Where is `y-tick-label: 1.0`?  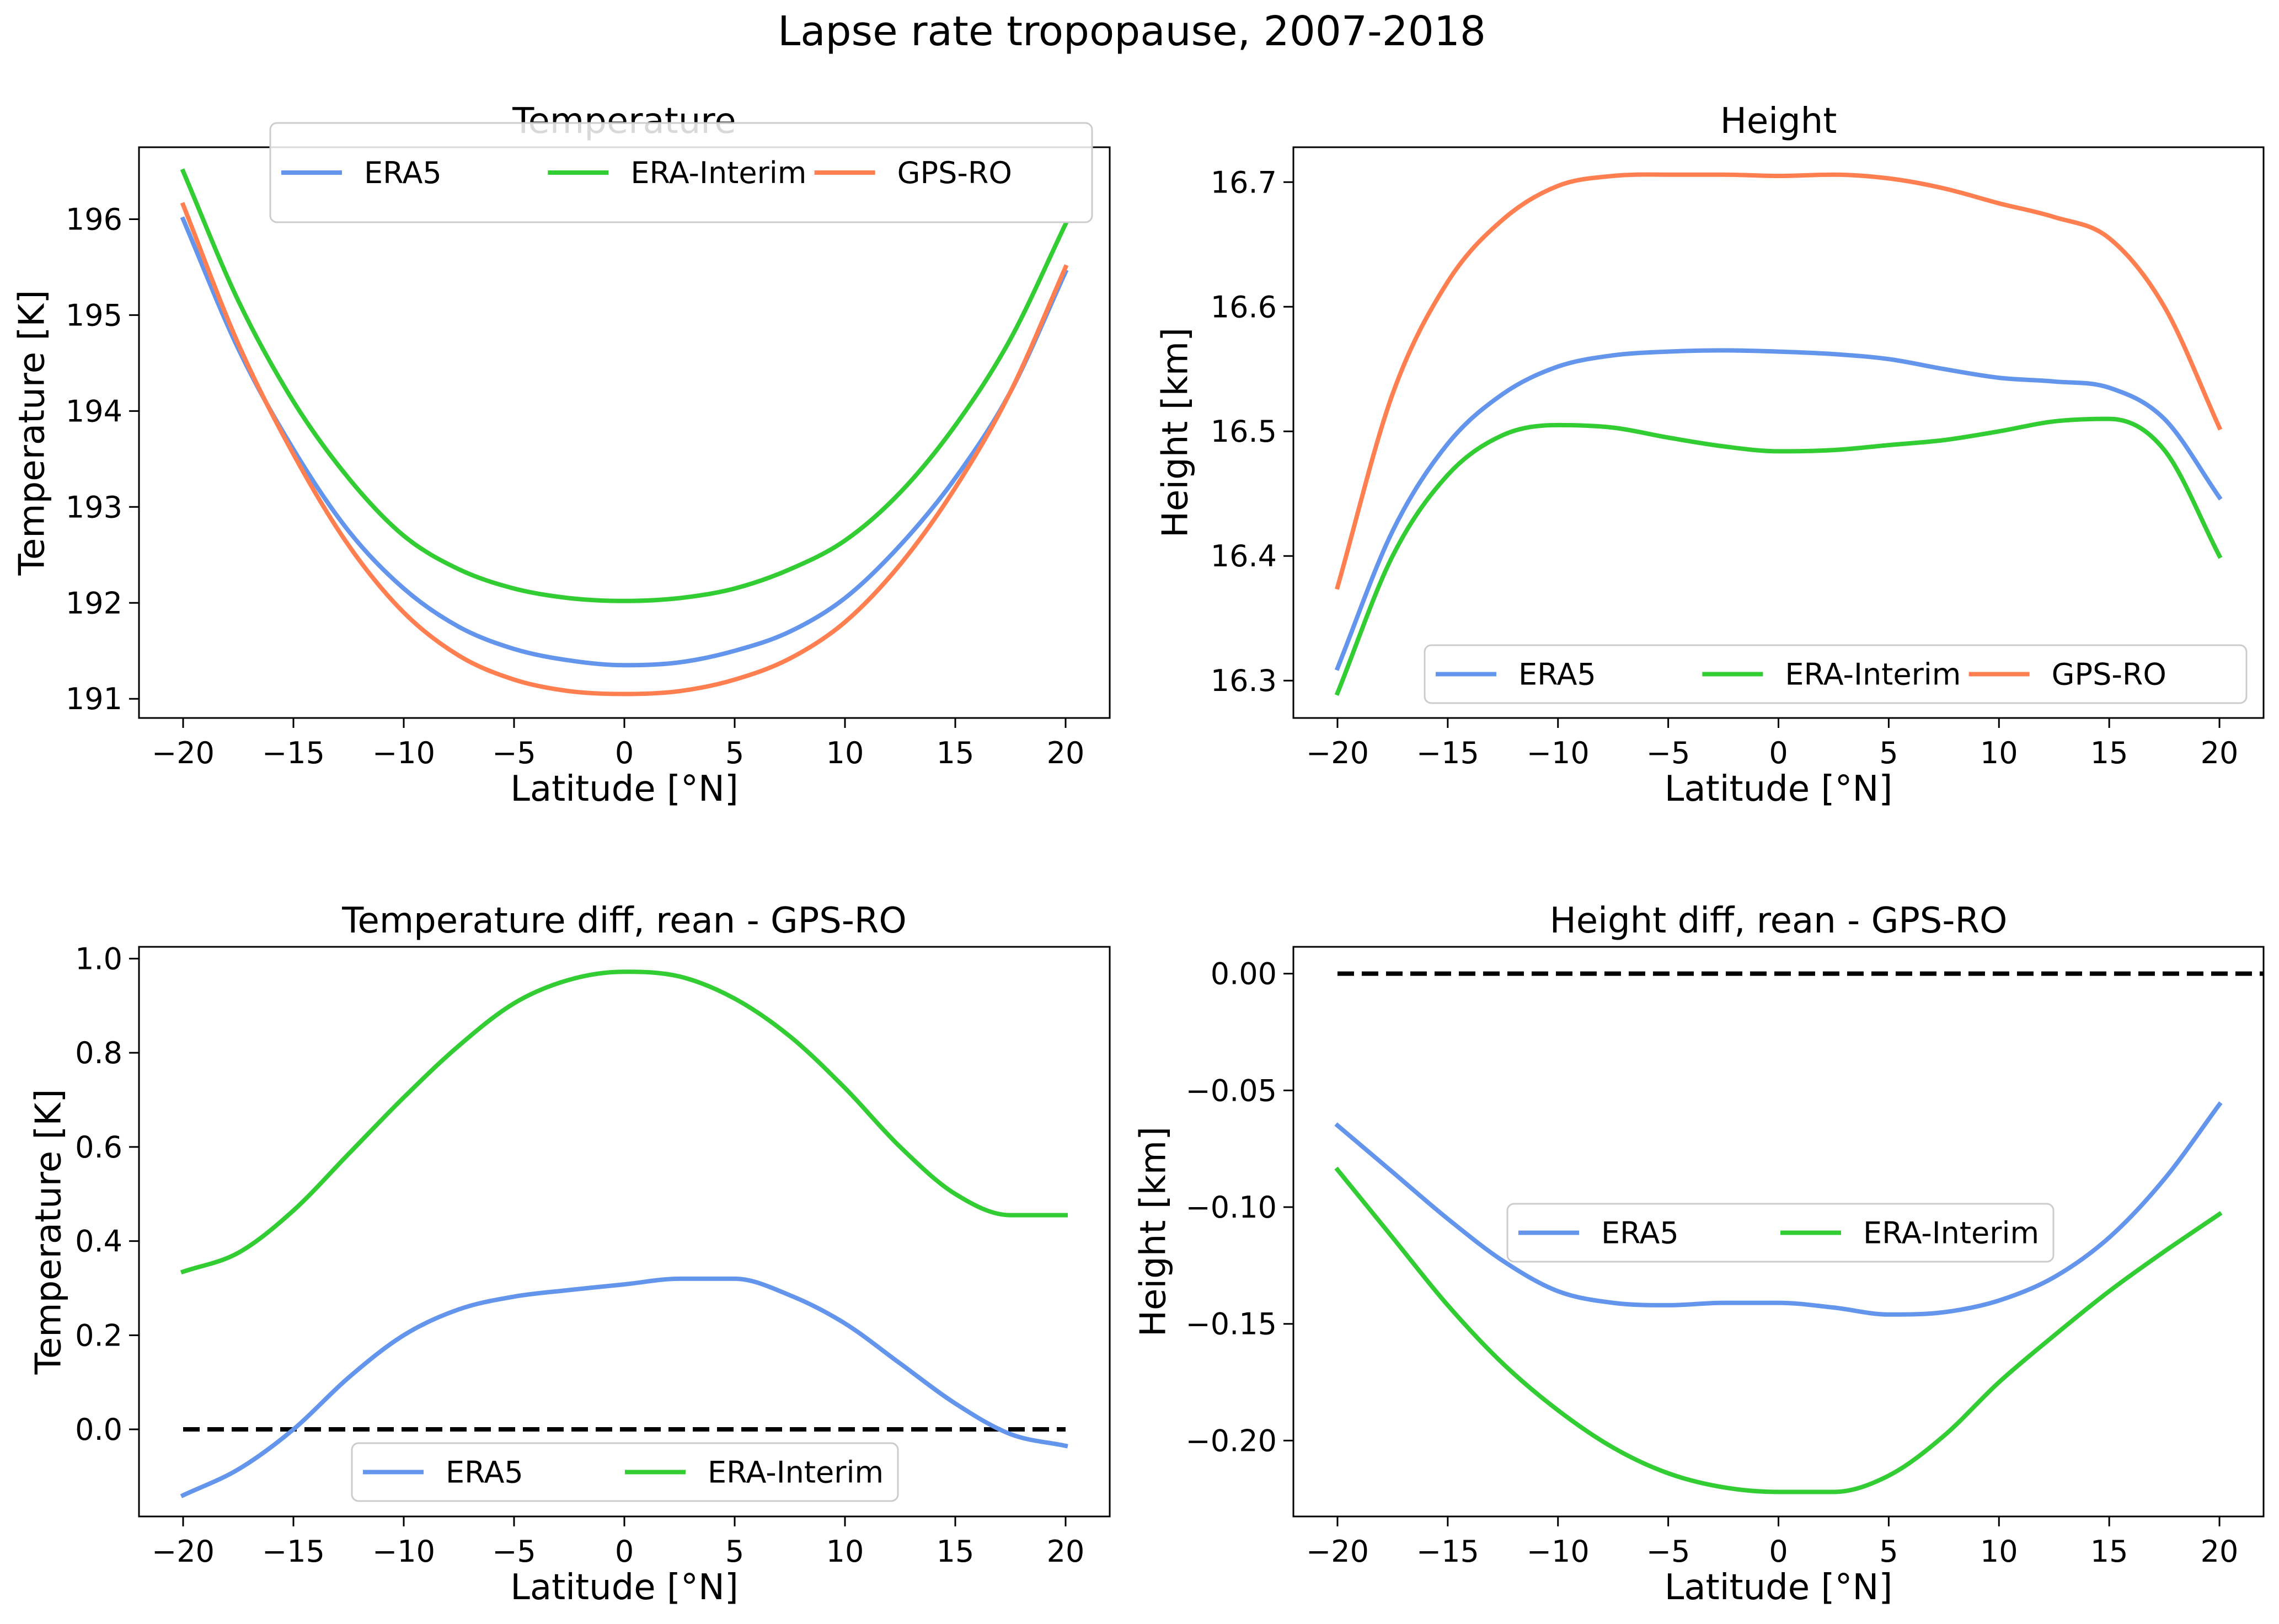 y-tick-label: 1.0 is located at coordinates (98, 959).